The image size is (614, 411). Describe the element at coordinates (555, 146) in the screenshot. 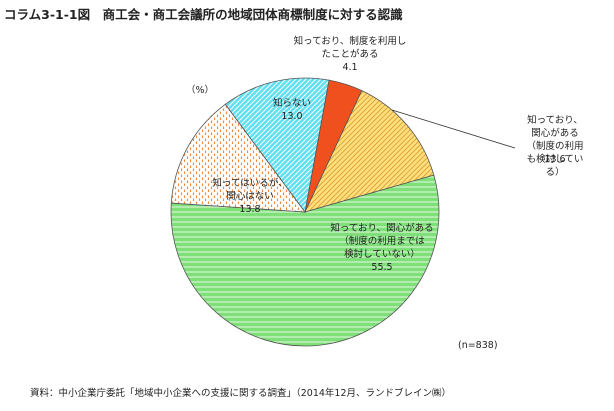

I see `slice-label: 知っており、関心がある （制度の利用も検討してい る）` at that location.